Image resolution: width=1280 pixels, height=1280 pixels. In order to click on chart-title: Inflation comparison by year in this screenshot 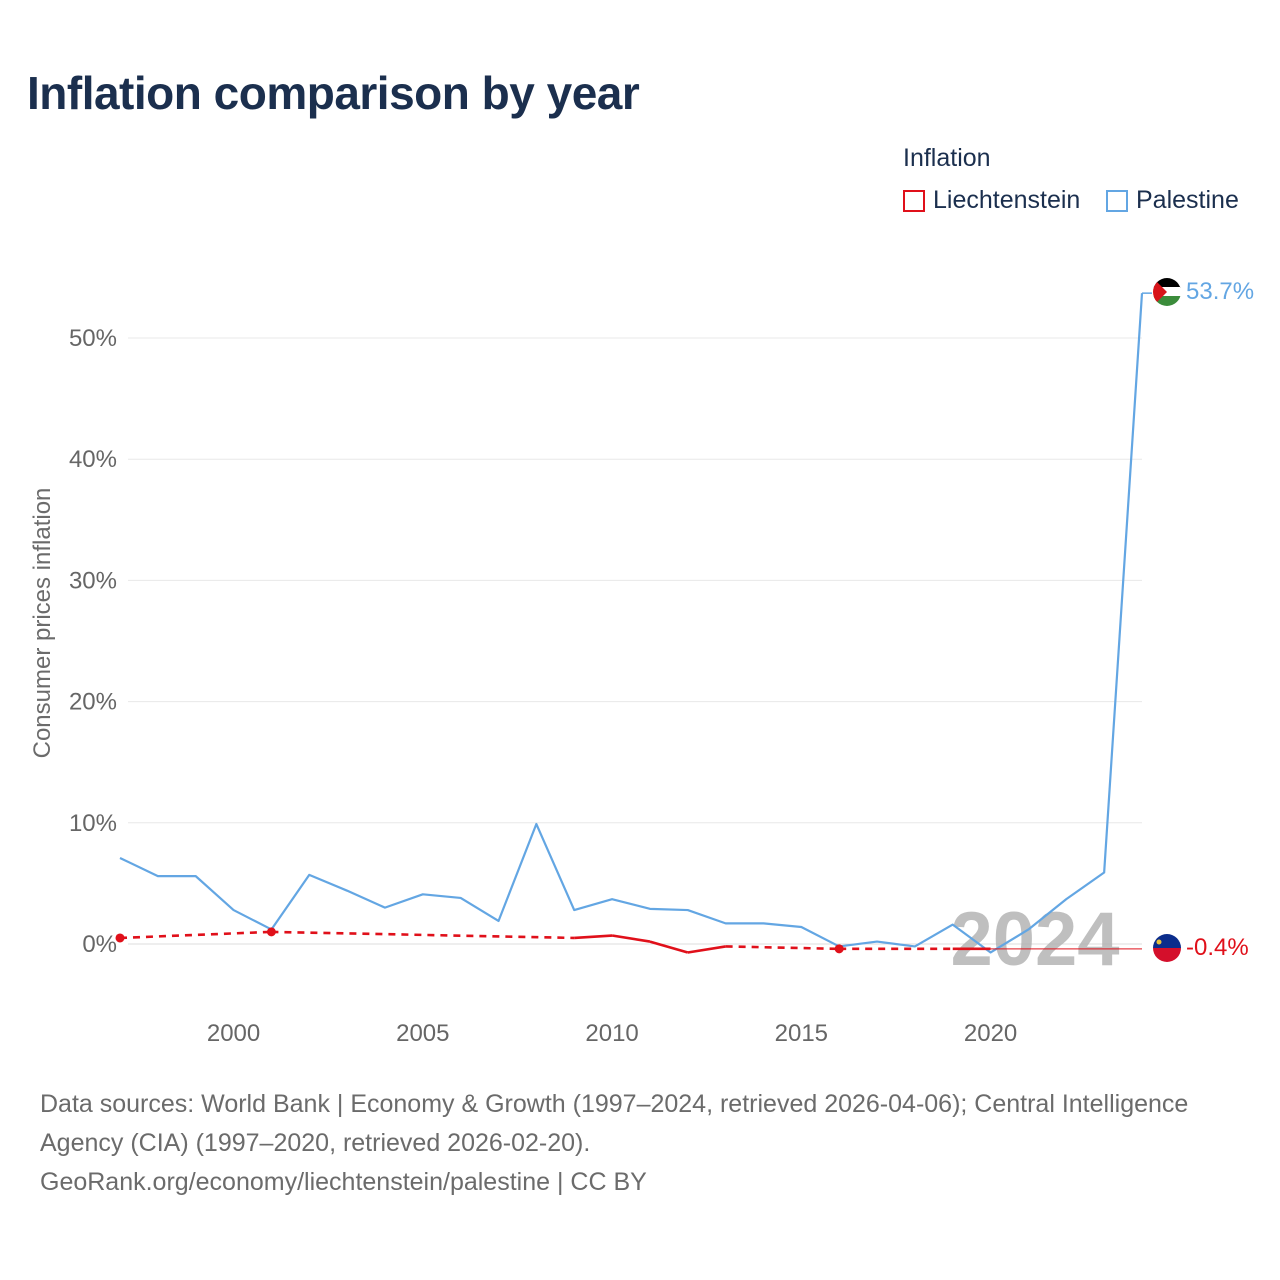, I will do `click(333, 93)`.